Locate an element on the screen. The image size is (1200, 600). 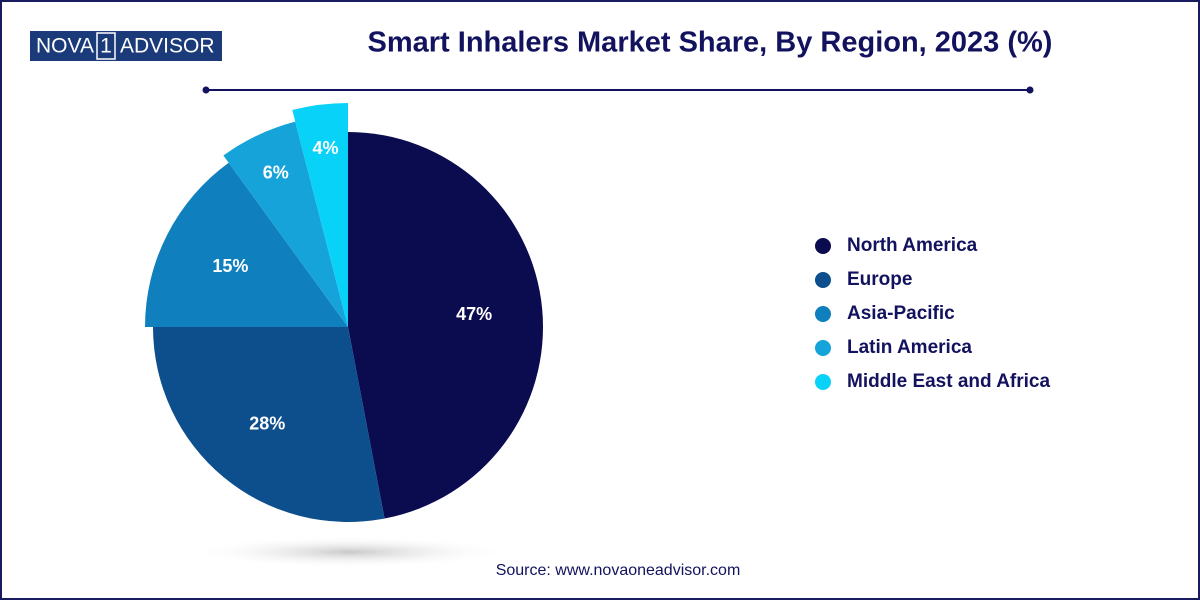
data-label: 15% is located at coordinates (230, 266).